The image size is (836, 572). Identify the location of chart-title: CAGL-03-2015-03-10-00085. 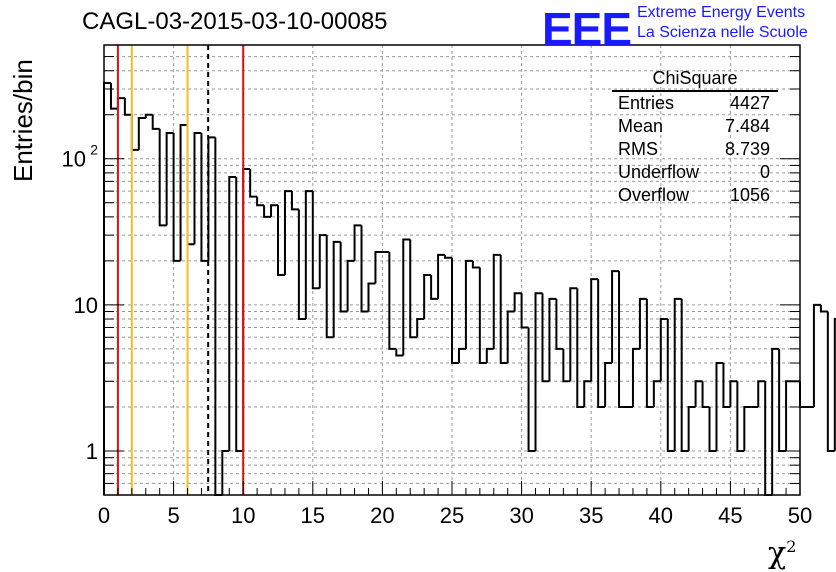
(235, 21).